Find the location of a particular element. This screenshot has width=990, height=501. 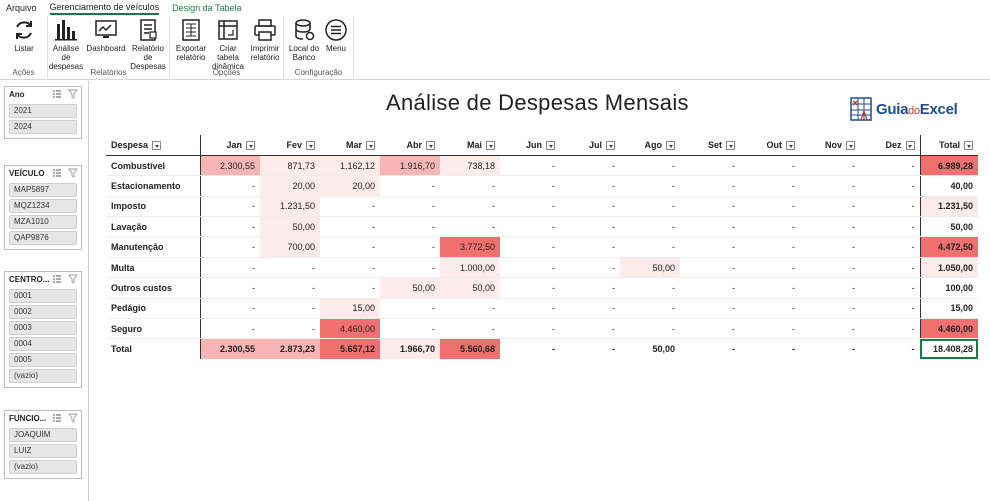

exportar-relatorio-button: Exportar relatório is located at coordinates (191, 40).